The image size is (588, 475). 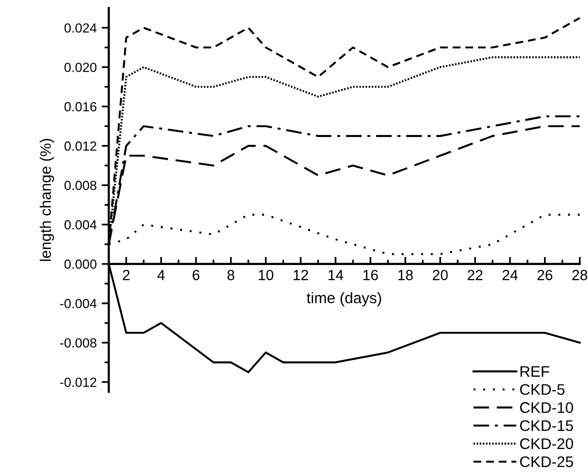 What do you see at coordinates (510, 275) in the screenshot?
I see `x-tick-label: 24` at bounding box center [510, 275].